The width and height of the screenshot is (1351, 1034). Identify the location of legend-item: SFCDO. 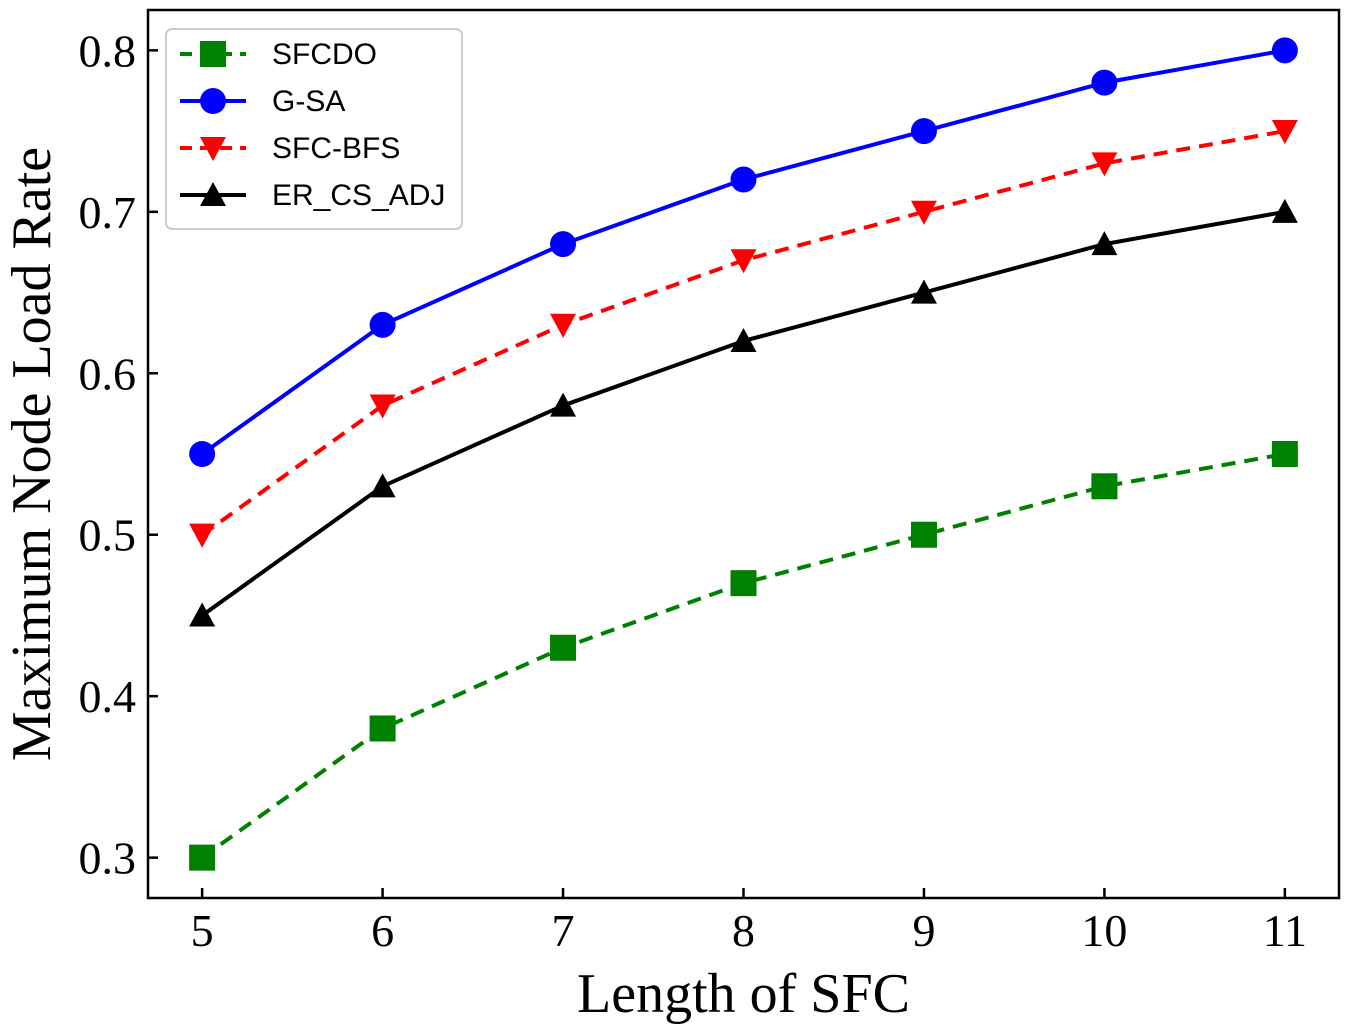
(278, 54).